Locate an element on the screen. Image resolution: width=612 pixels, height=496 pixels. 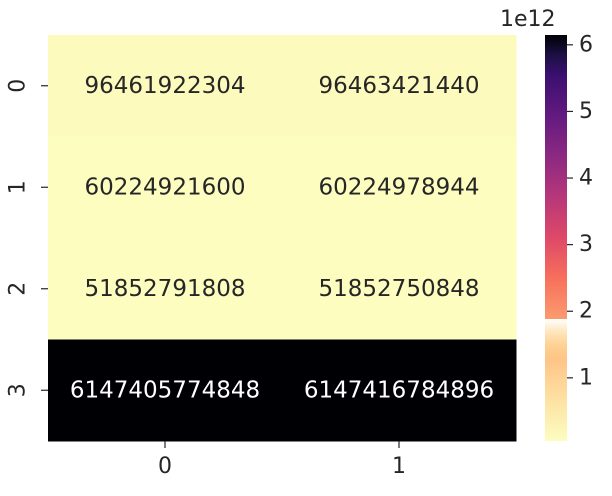
colorbar-tick-label: 6 is located at coordinates (586, 44).